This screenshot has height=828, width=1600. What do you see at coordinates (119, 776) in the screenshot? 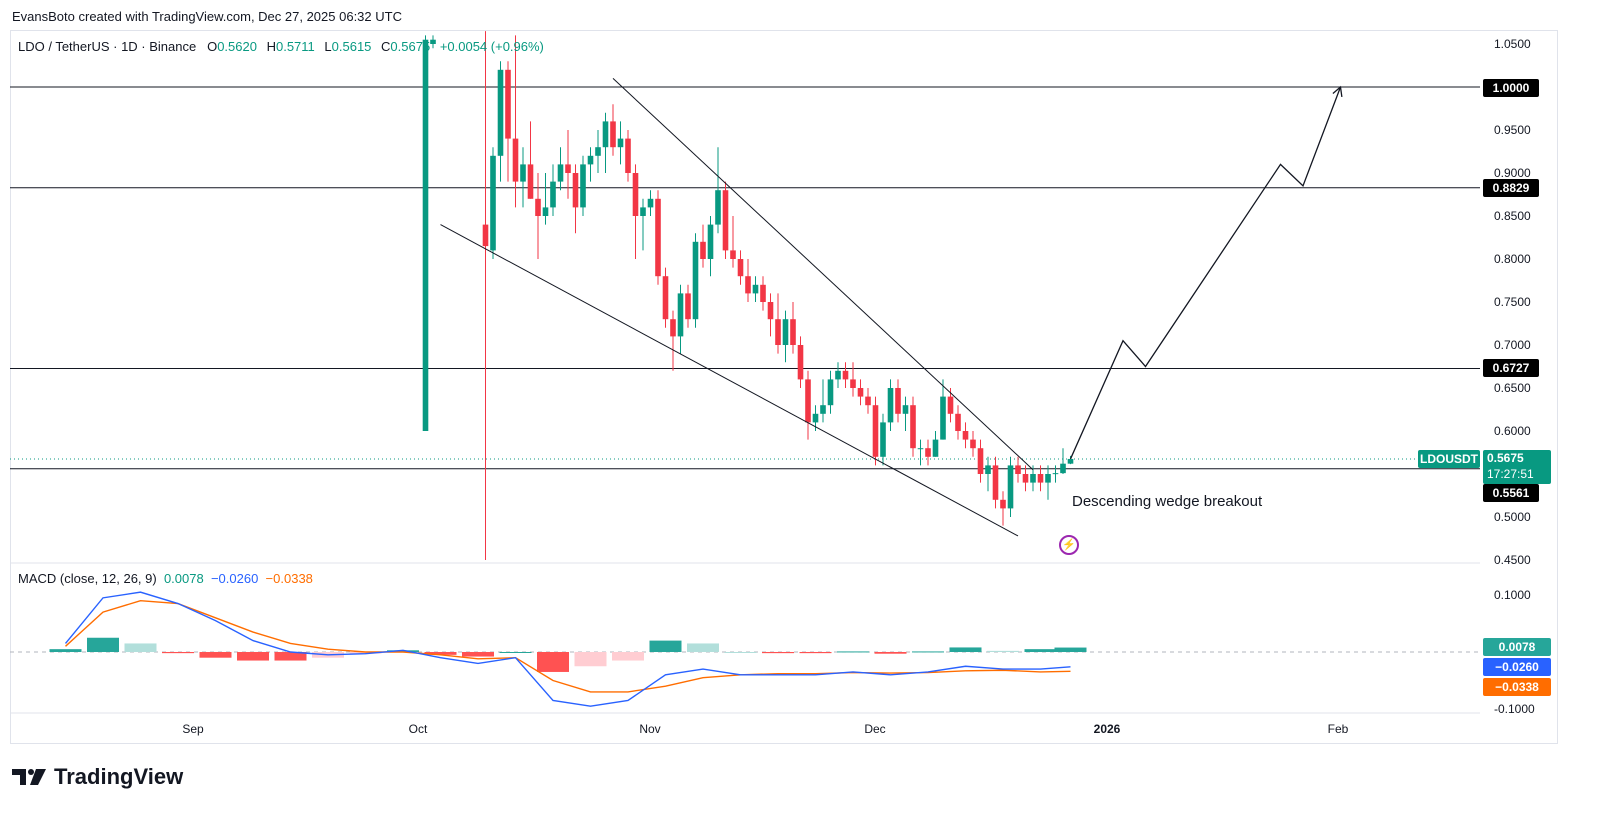
I see `brand-name: TradingView` at bounding box center [119, 776].